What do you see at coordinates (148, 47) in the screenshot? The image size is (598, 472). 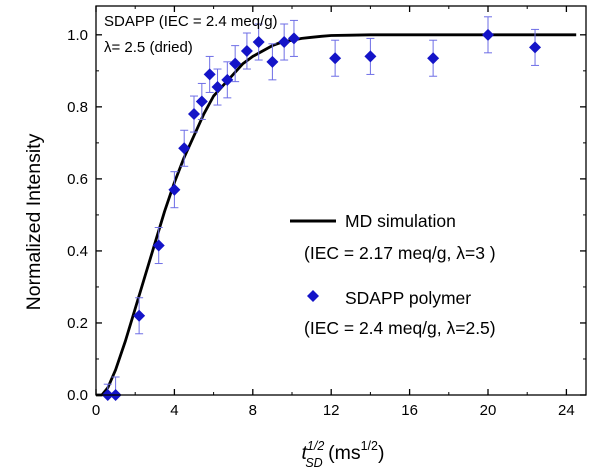 I see `annotation-lambda: λ= 2.5 (dried)` at bounding box center [148, 47].